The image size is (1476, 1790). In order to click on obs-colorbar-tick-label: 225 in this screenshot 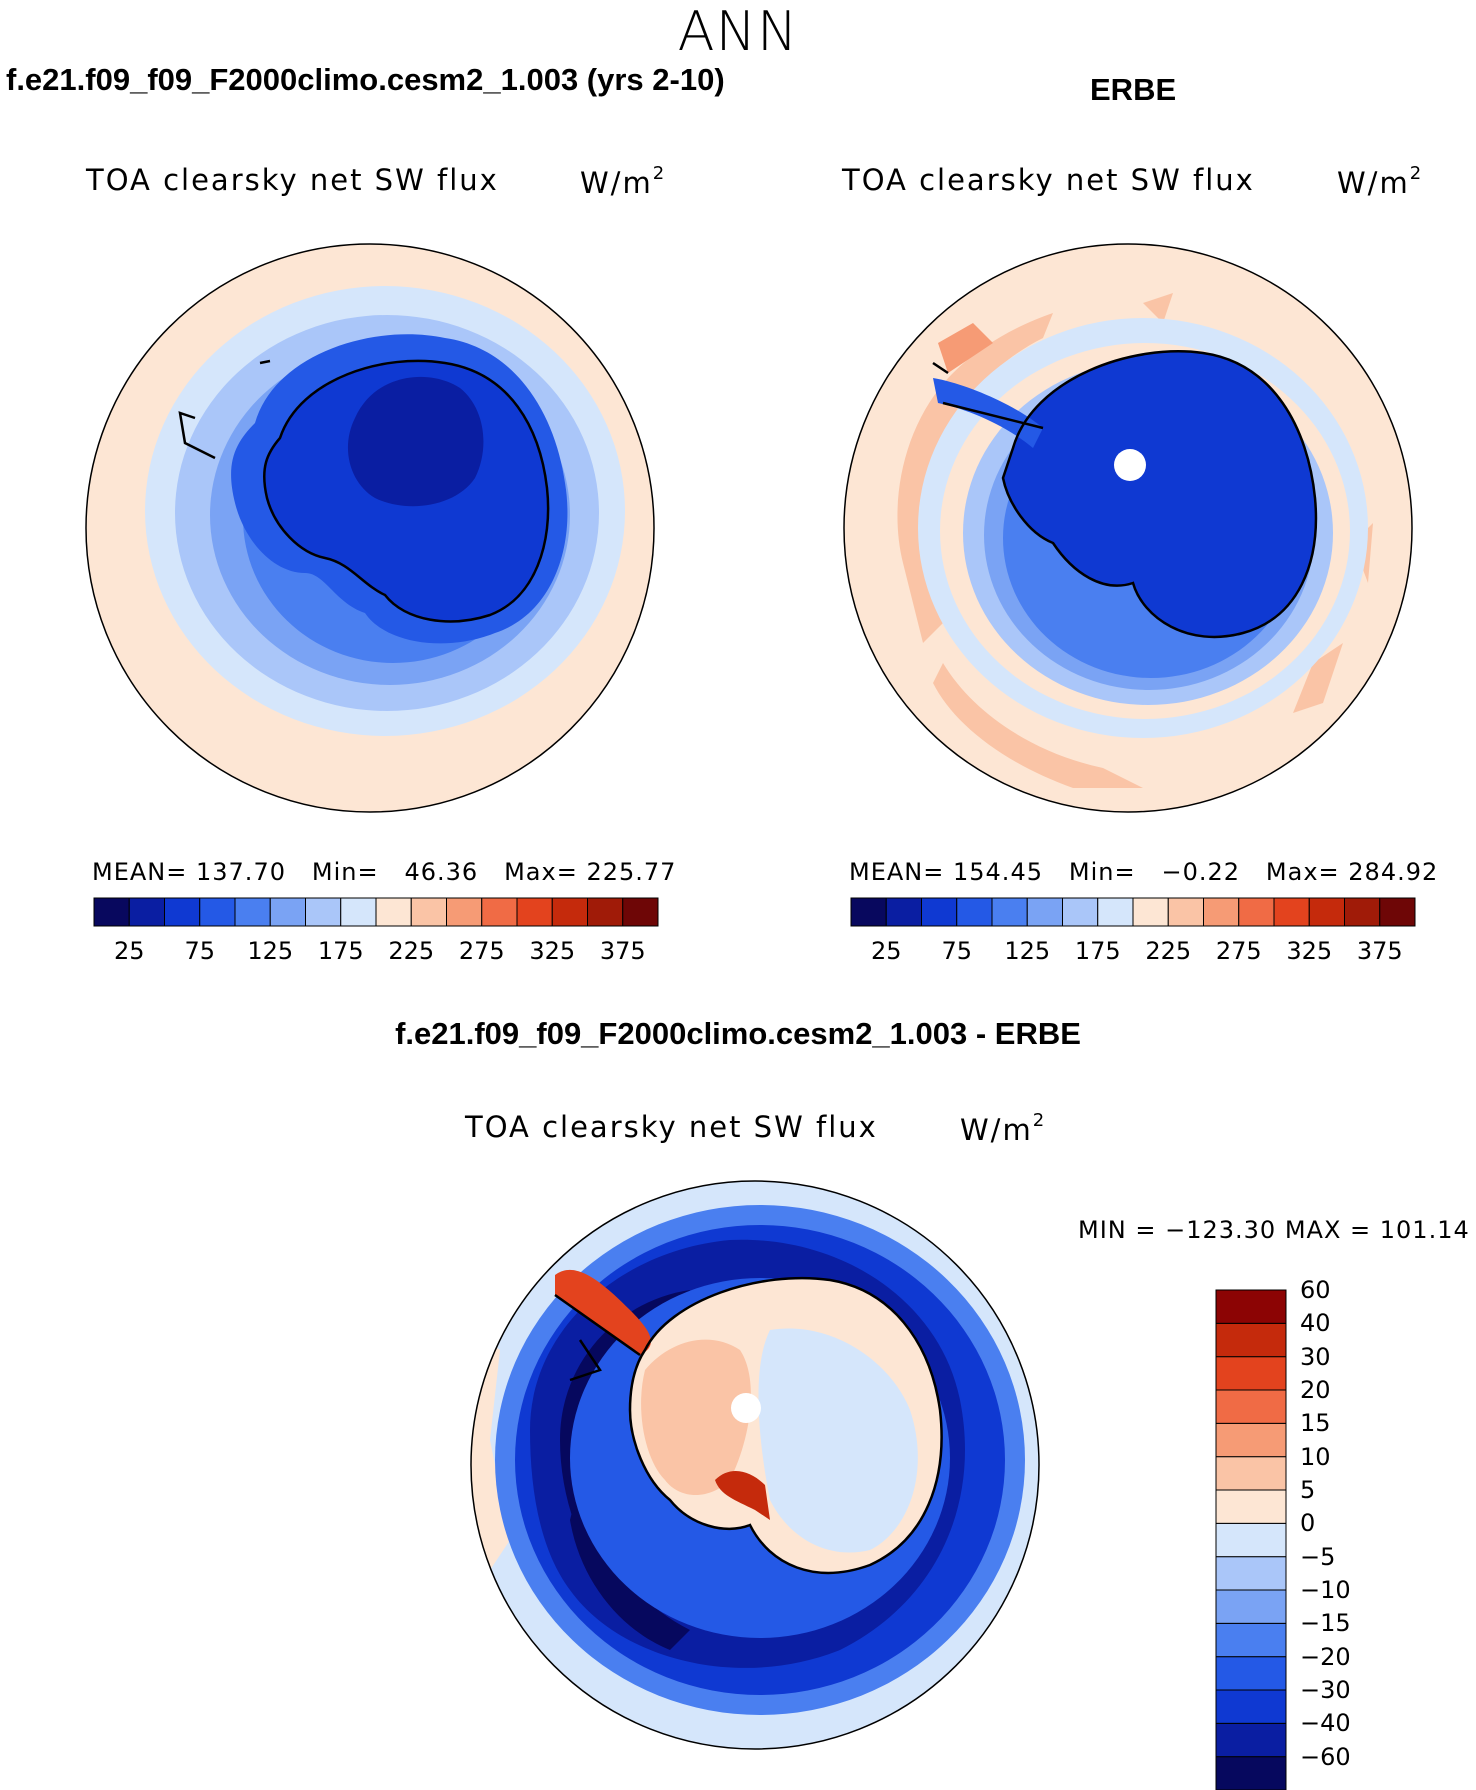, I will do `click(1168, 951)`.